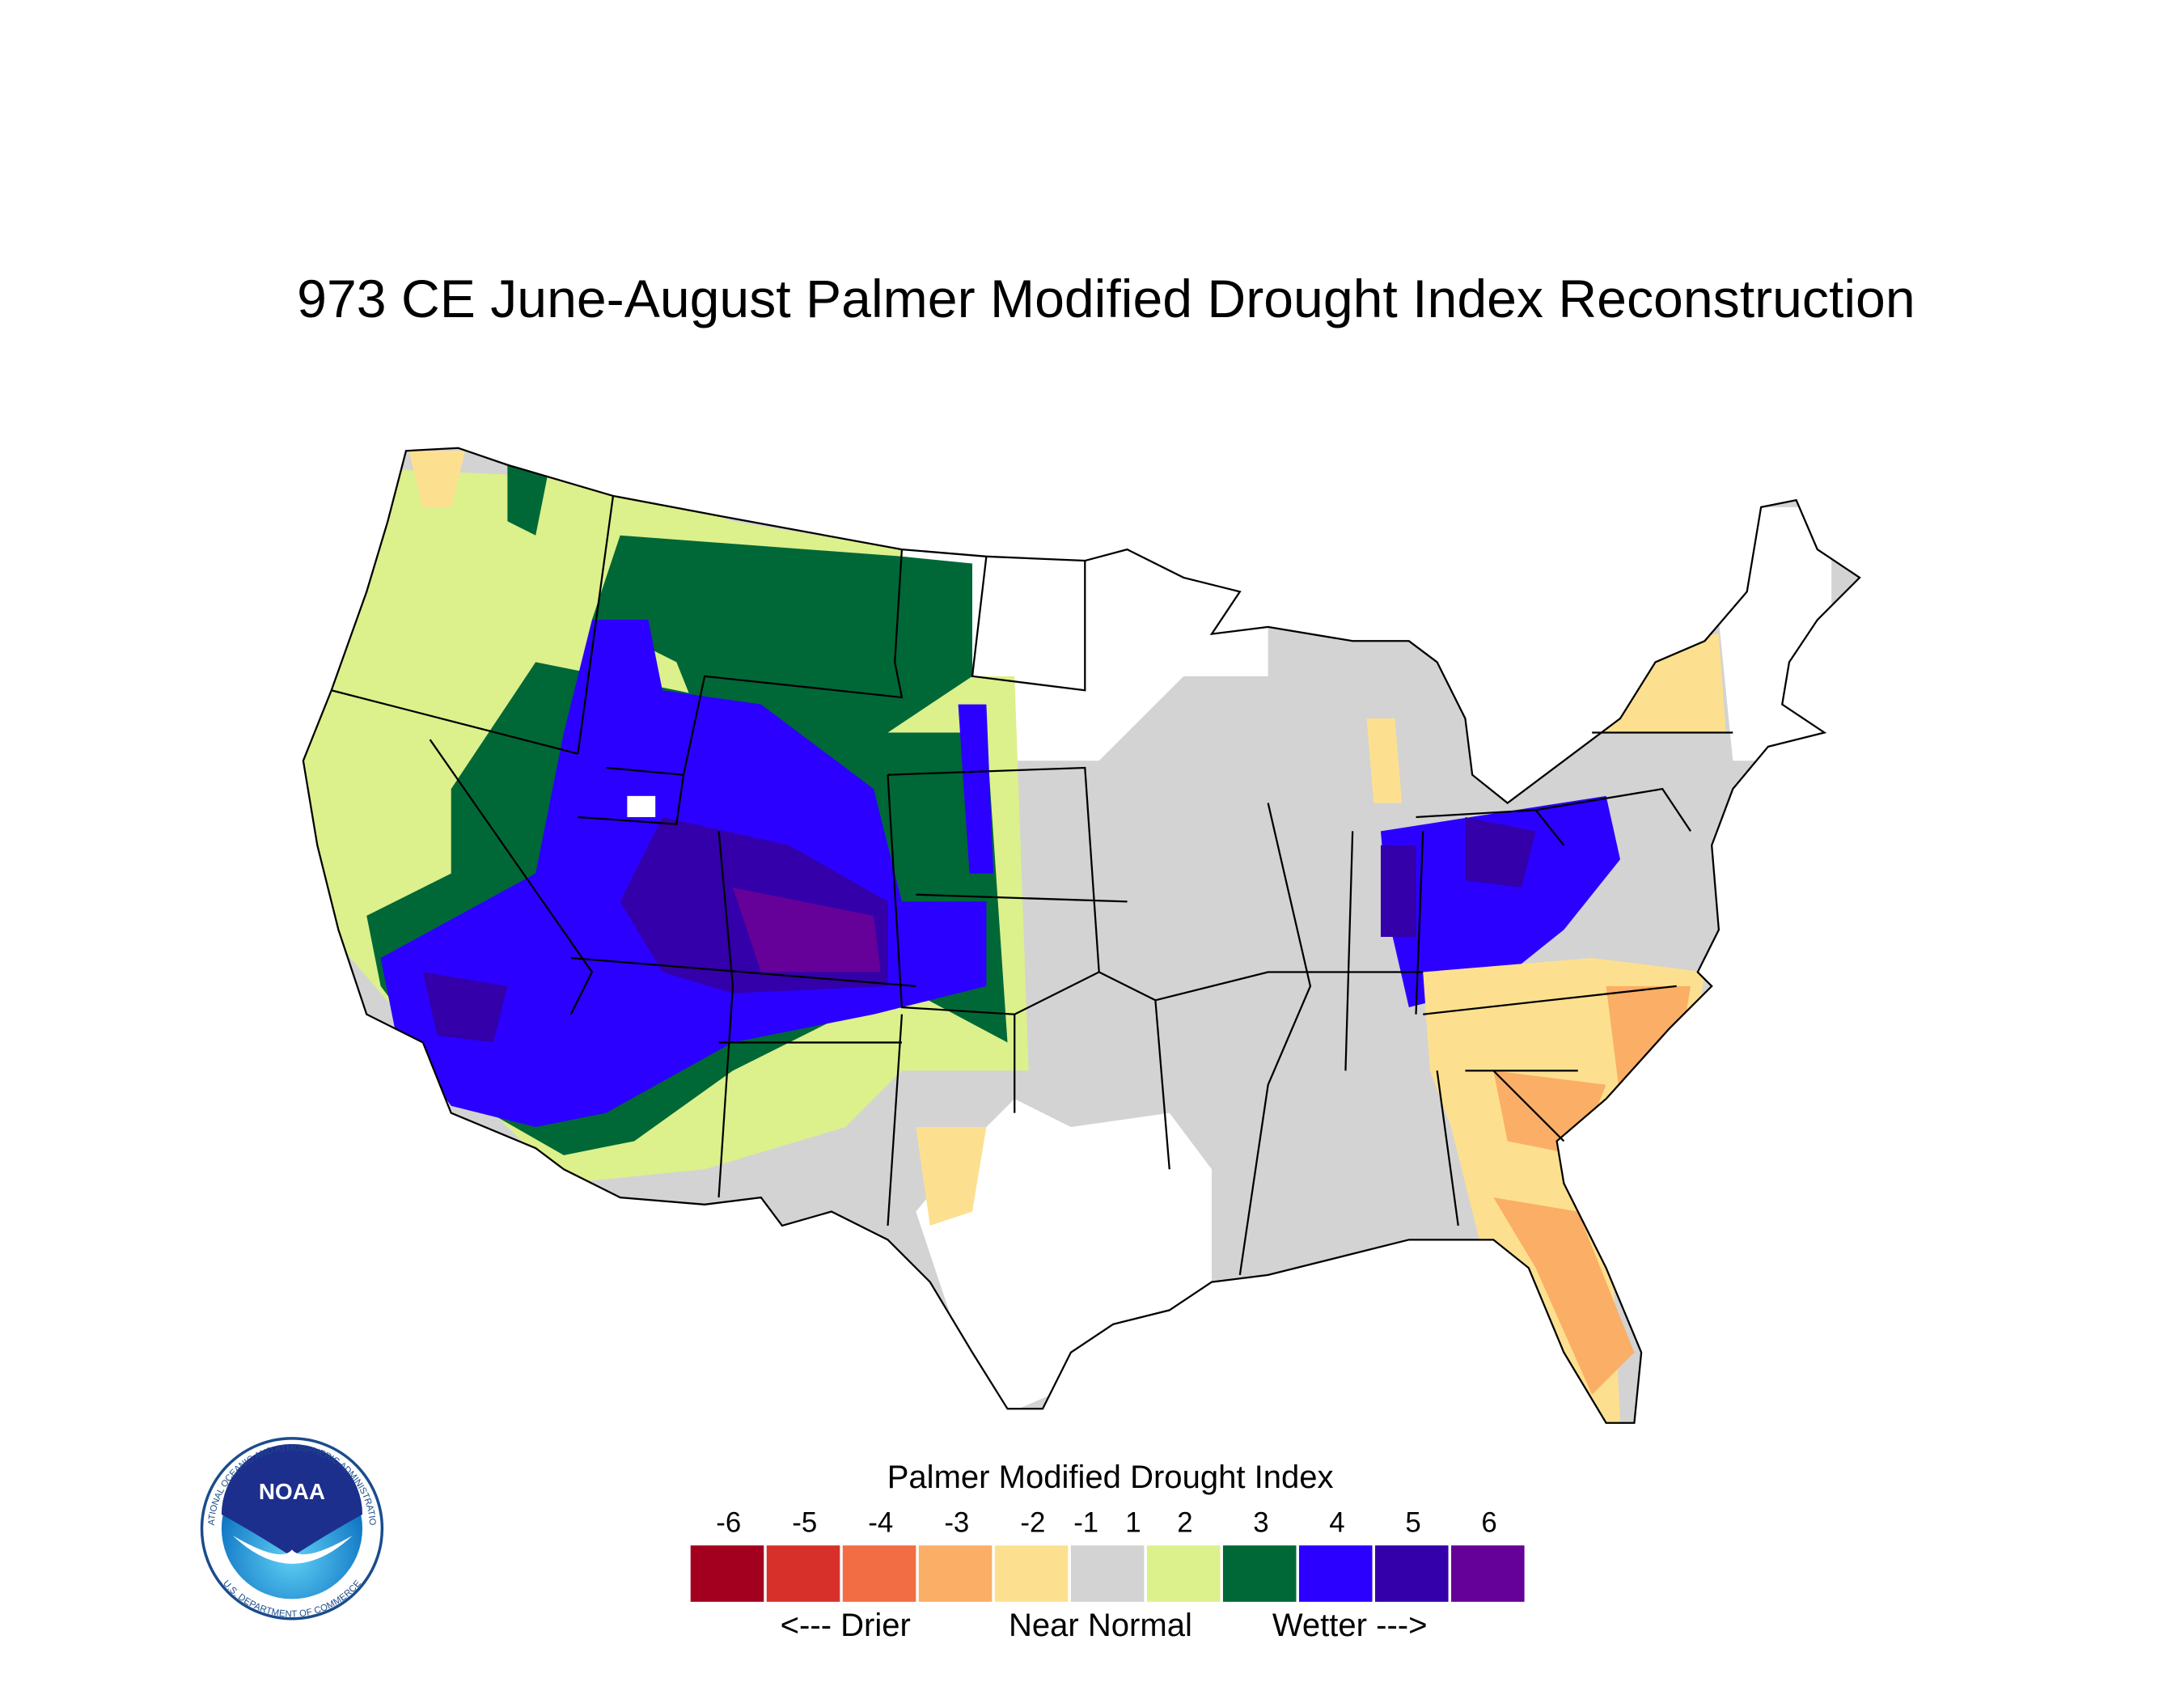  I want to click on legend-tick-label: 6, so click(1488, 1522).